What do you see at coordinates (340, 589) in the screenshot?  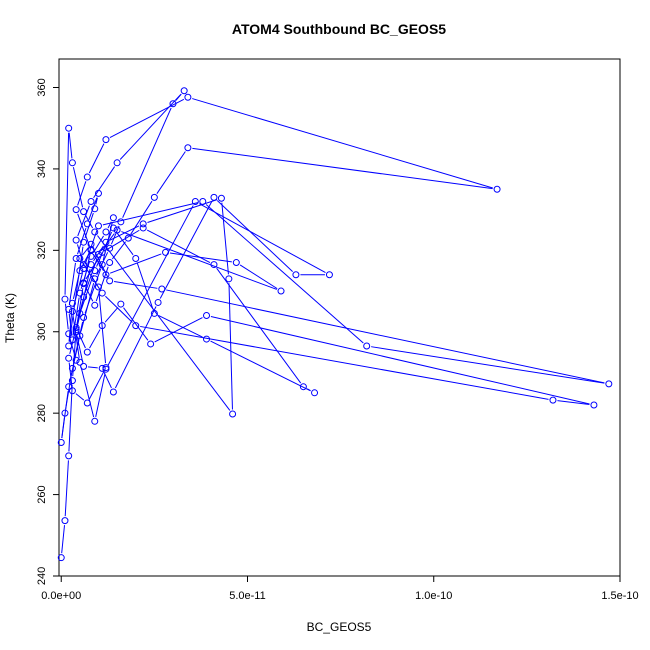 I see `x-axis: 0.0e+00 5.0e-11 1.0e-10 1.5e-10` at bounding box center [340, 589].